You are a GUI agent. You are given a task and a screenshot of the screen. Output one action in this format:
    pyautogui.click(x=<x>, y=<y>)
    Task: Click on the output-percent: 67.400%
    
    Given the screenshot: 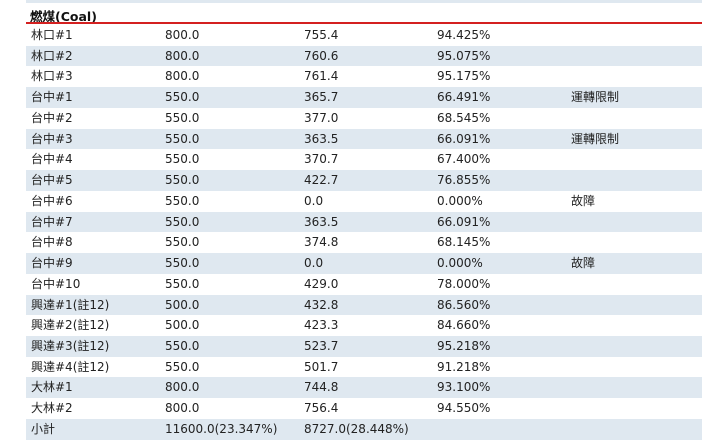 What is the action you would take?
    pyautogui.click(x=464, y=159)
    